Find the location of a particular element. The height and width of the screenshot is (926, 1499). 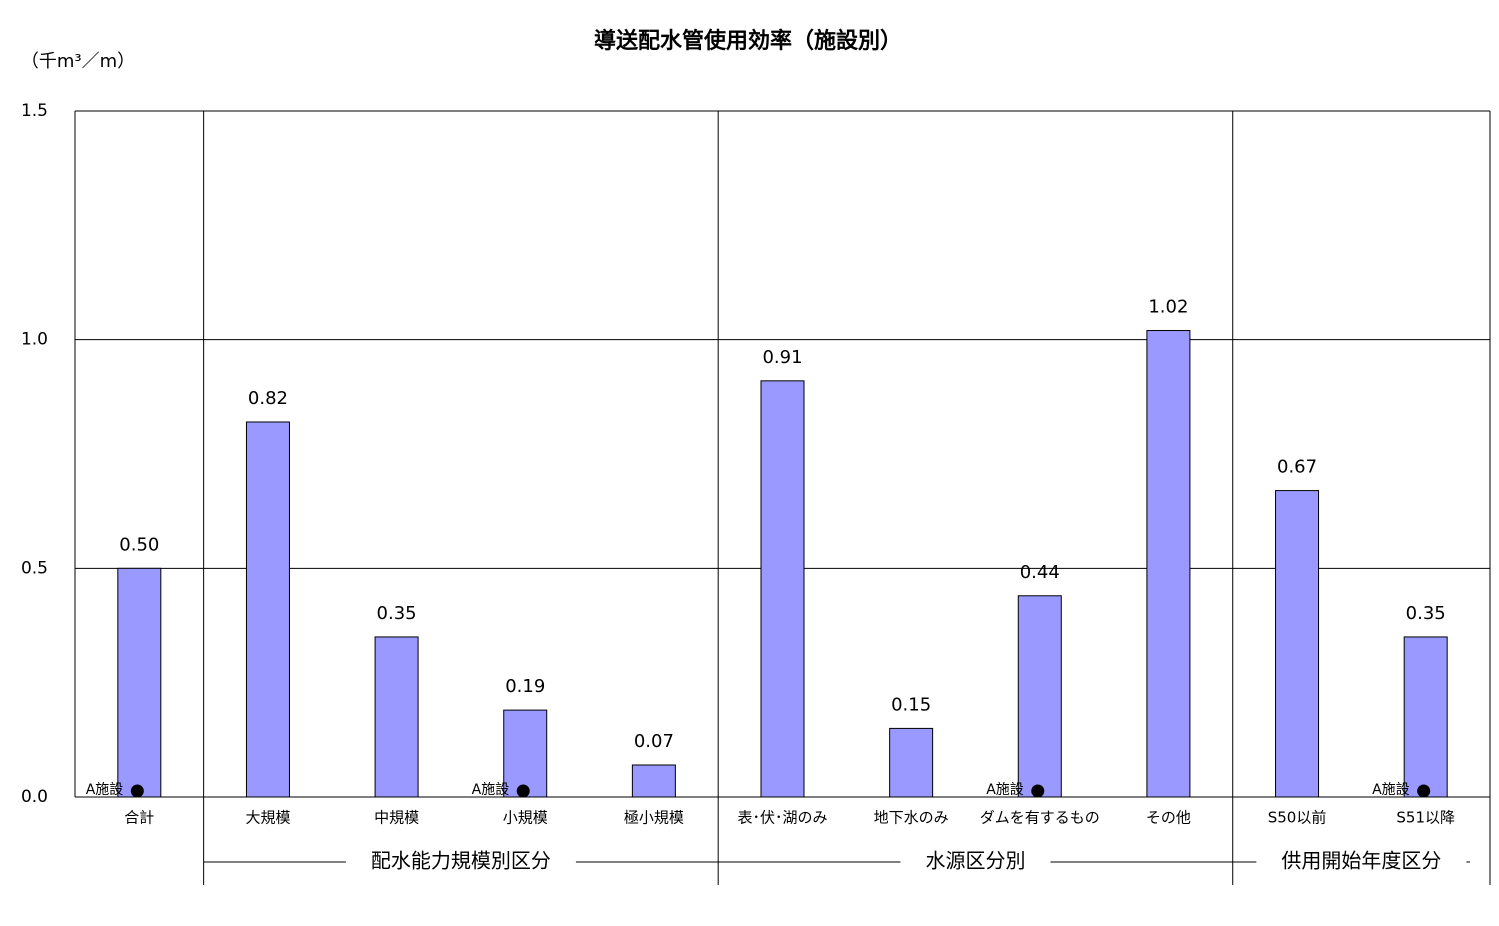

y-tick-label: 0.0 is located at coordinates (34, 797).